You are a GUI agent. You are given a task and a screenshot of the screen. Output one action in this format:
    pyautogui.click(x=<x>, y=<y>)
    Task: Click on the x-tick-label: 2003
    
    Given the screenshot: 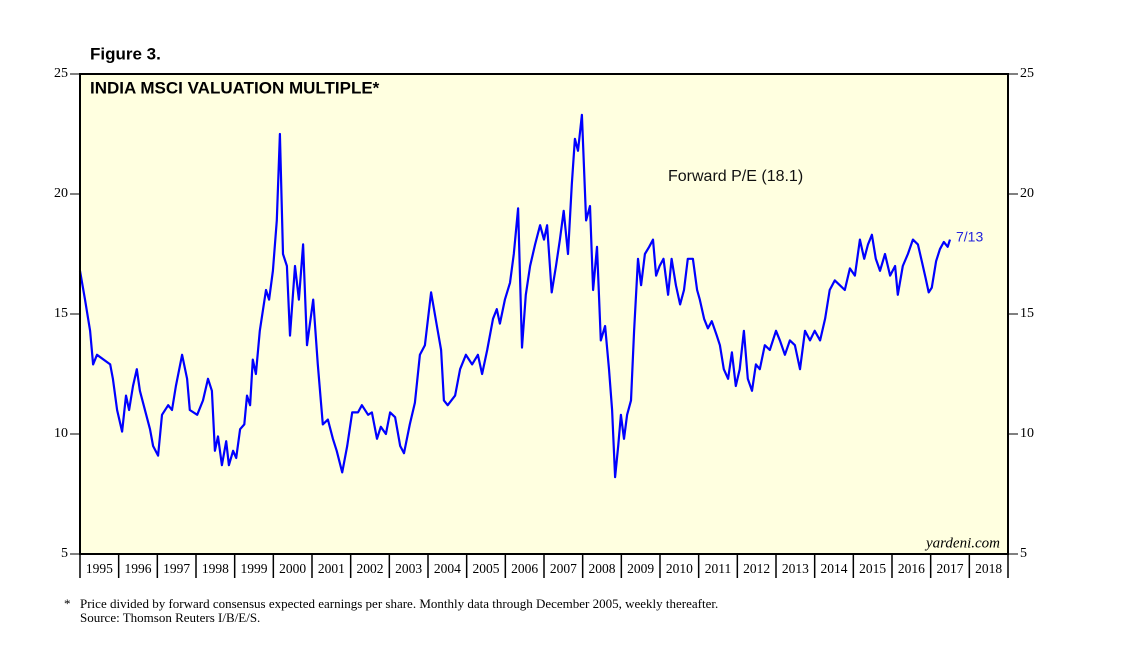 What is the action you would take?
    pyautogui.click(x=408, y=568)
    